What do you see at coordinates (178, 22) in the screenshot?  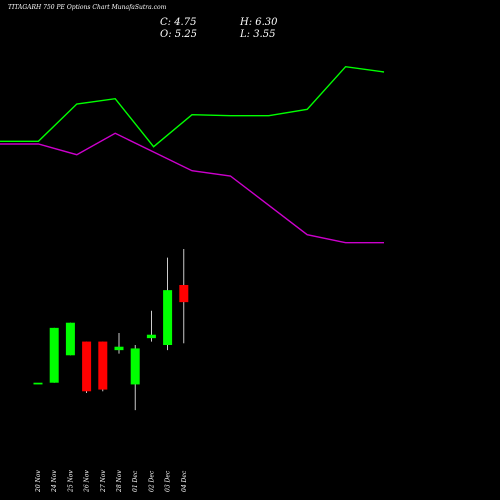 I see `close-value: C: 4.75` at bounding box center [178, 22].